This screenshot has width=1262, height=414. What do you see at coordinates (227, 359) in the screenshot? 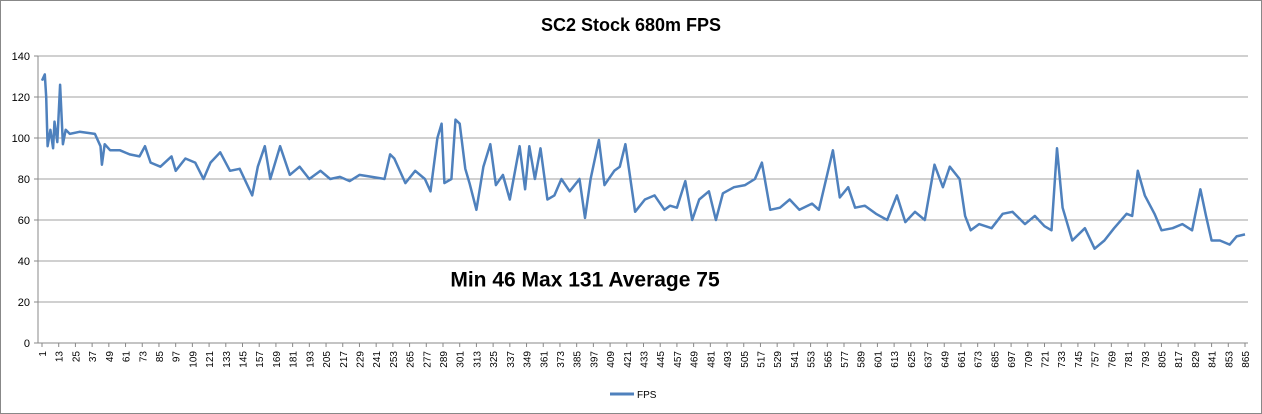
I see `x-tick-label: 133` at bounding box center [227, 359].